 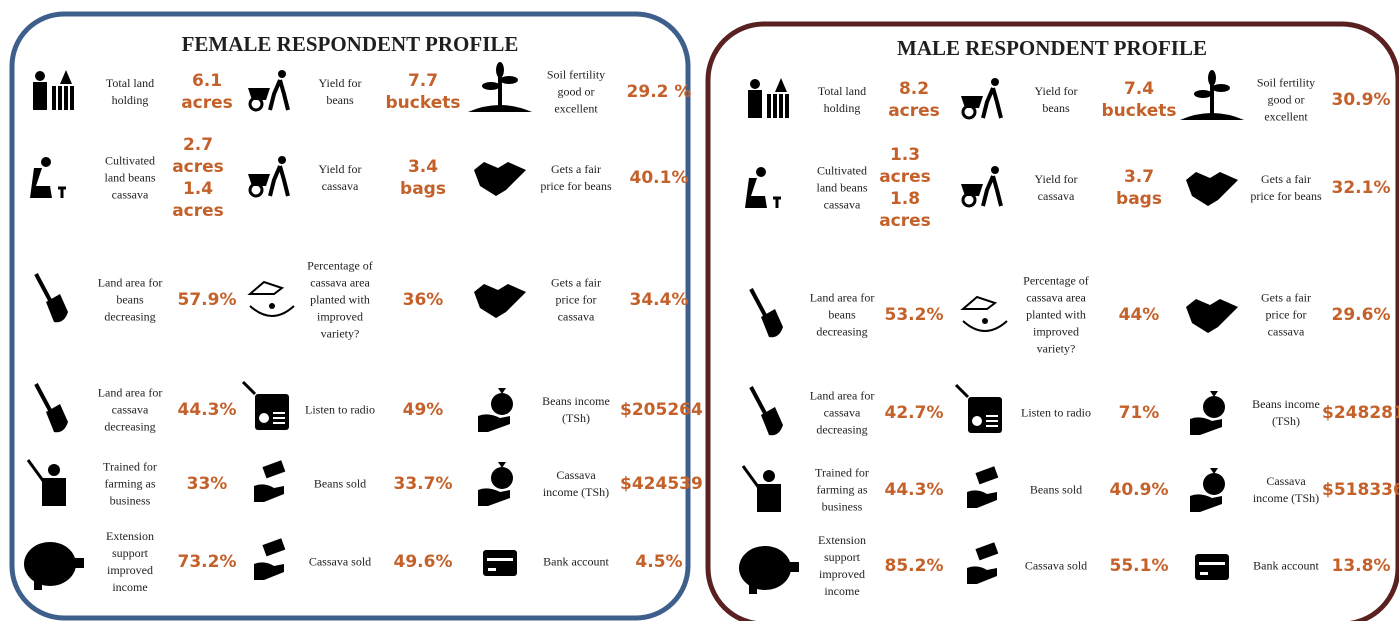 I want to click on item-label: Trained for farming as business, so click(x=130, y=483).